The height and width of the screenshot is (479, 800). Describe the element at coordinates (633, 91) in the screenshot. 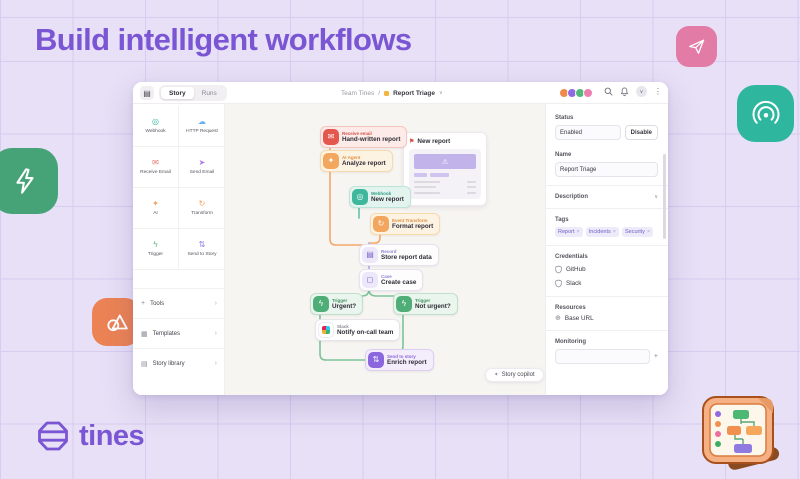

I see `topbar-actions: ∨ ⋮` at that location.